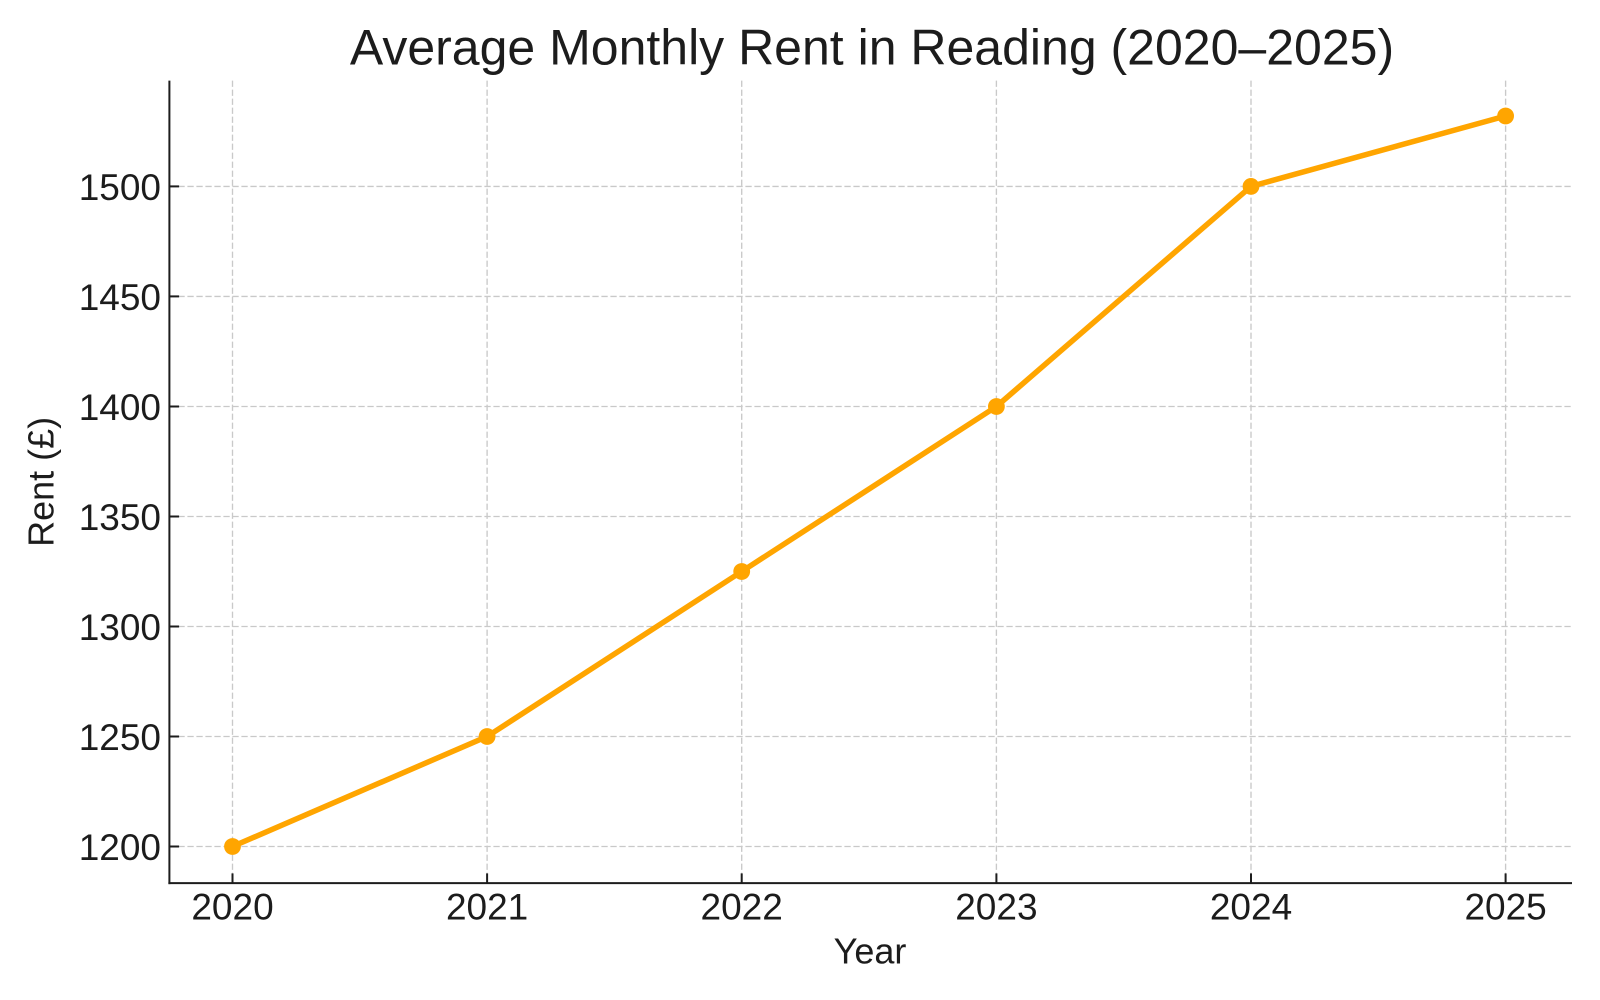 This screenshot has height=1000, width=1600. I want to click on svg-text: 2023, so click(996, 906).